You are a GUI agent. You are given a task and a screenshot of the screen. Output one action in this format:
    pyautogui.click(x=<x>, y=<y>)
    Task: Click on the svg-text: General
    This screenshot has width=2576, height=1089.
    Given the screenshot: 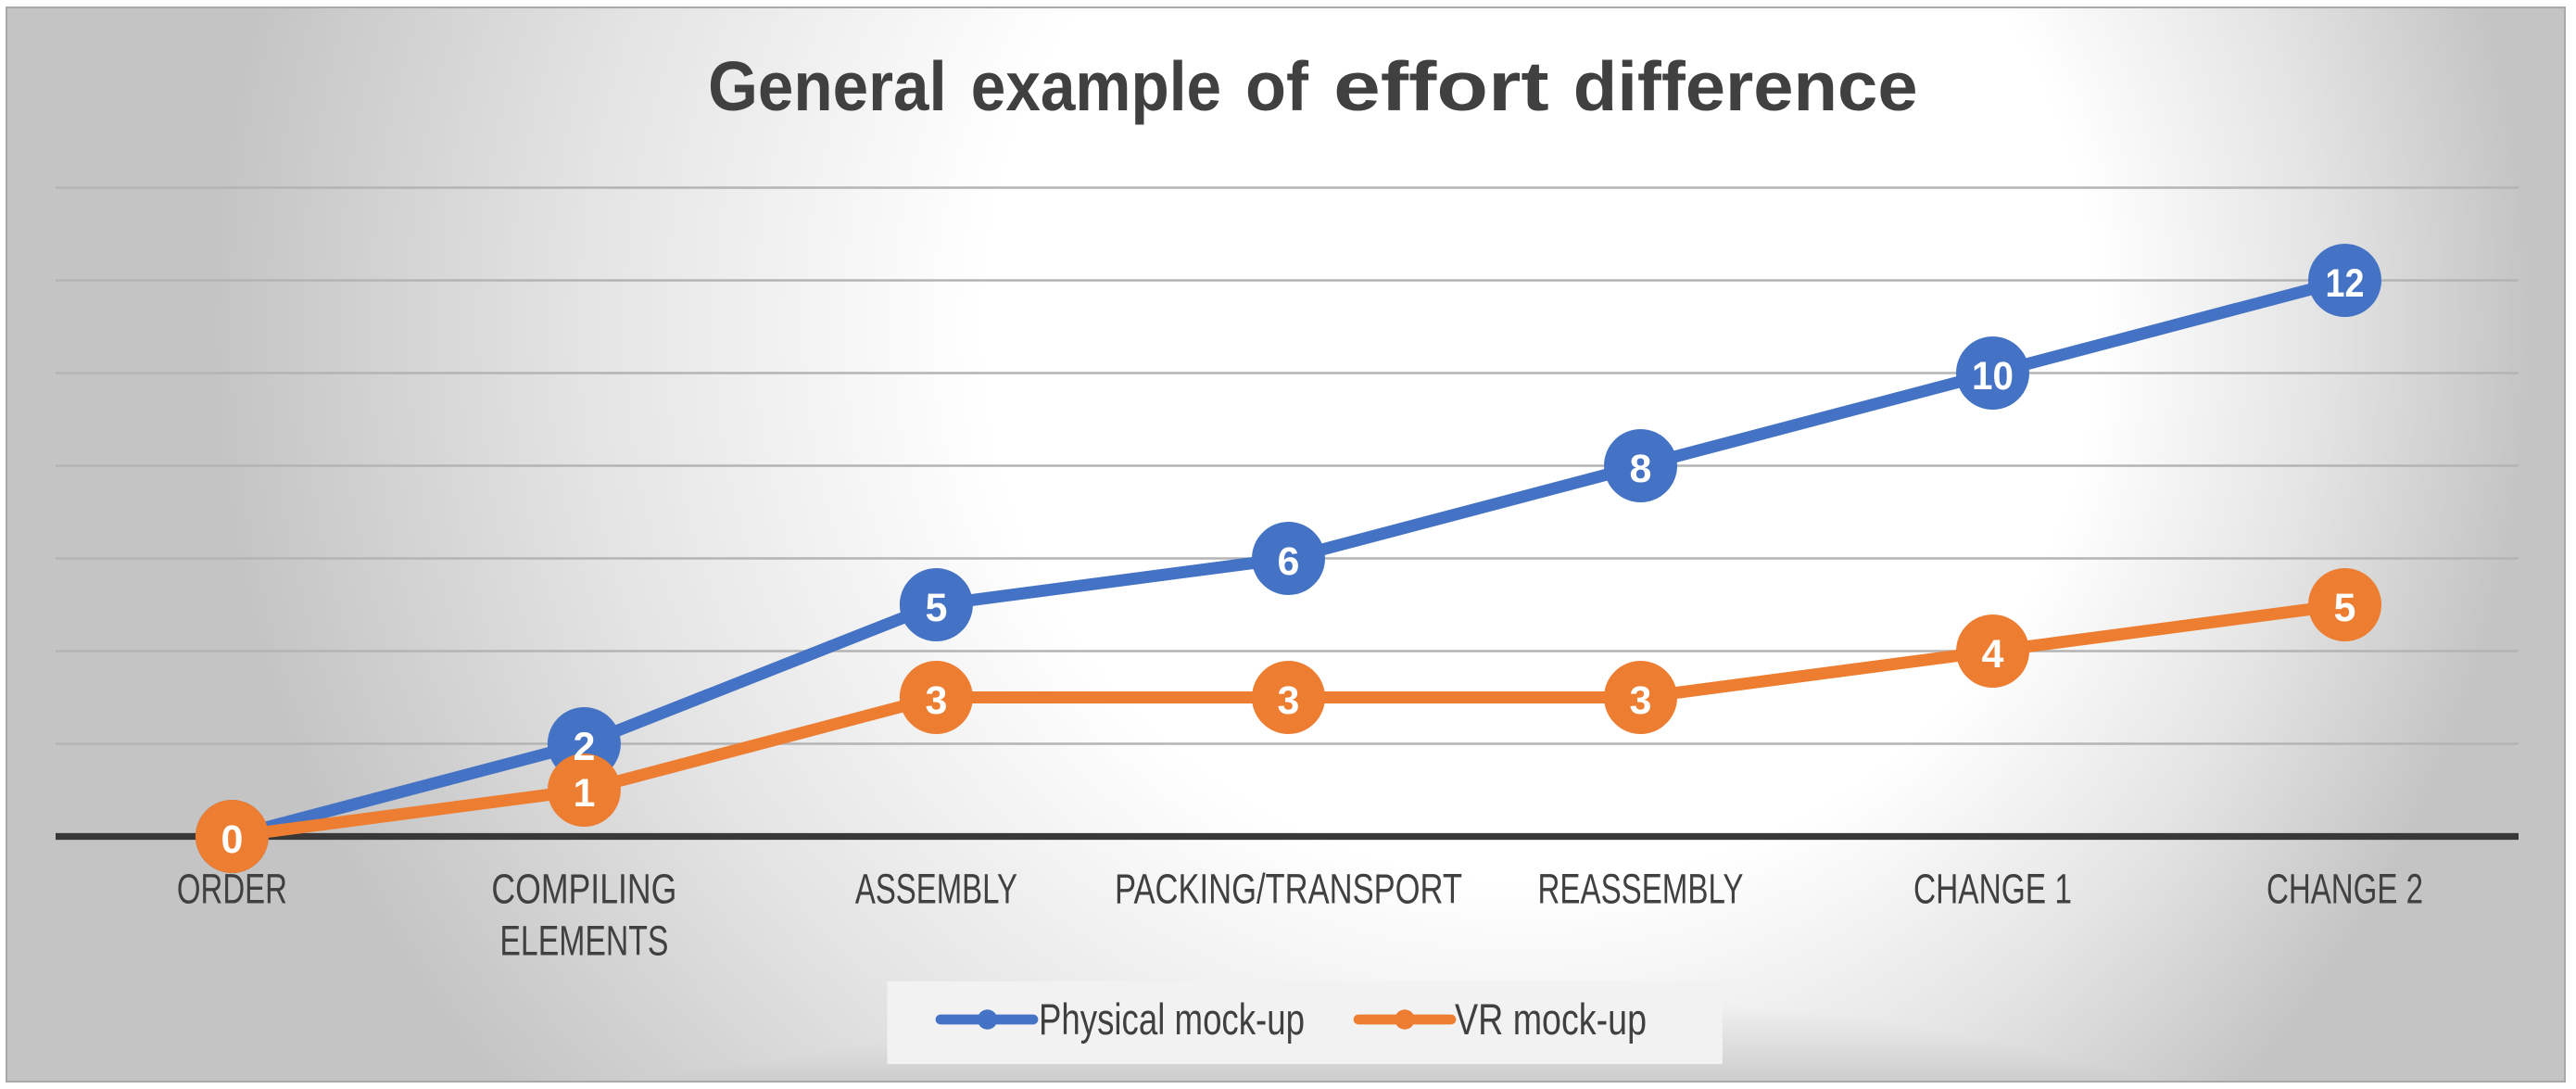 What is the action you would take?
    pyautogui.click(x=827, y=86)
    